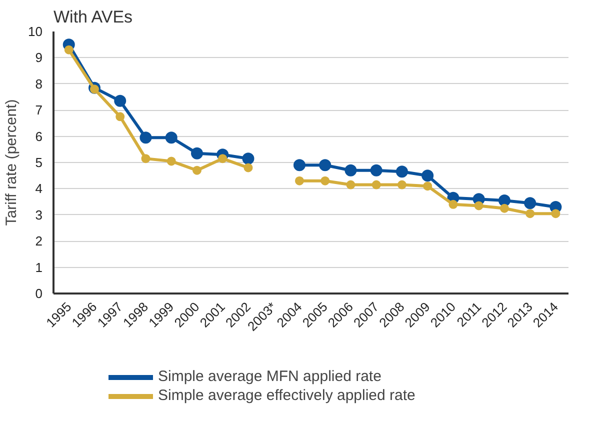 Image resolution: width=592 pixels, height=437 pixels. I want to click on y-tick-label: 6, so click(39, 136).